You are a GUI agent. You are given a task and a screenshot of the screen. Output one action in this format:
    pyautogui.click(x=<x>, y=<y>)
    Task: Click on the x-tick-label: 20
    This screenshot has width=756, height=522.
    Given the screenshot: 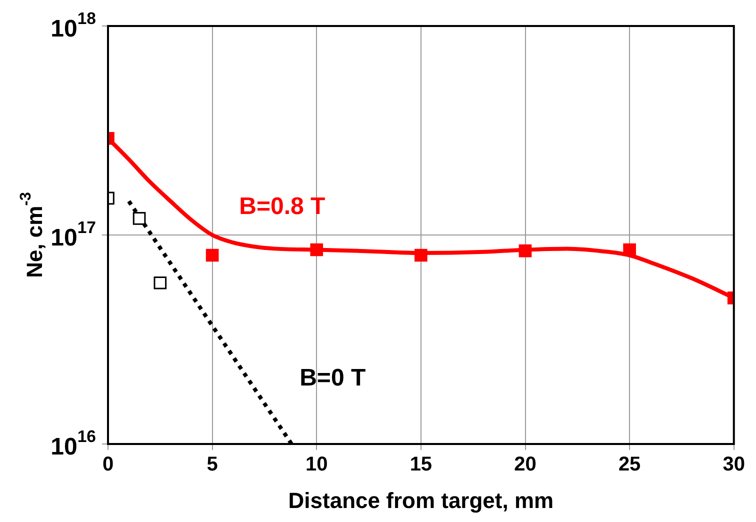 What is the action you would take?
    pyautogui.click(x=525, y=465)
    